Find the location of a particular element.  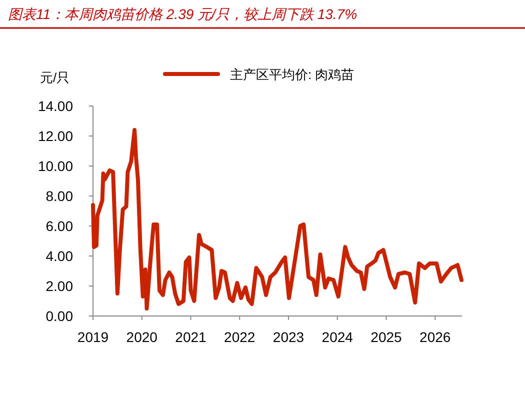

y-tick-label: 4.00 is located at coordinates (60, 256).